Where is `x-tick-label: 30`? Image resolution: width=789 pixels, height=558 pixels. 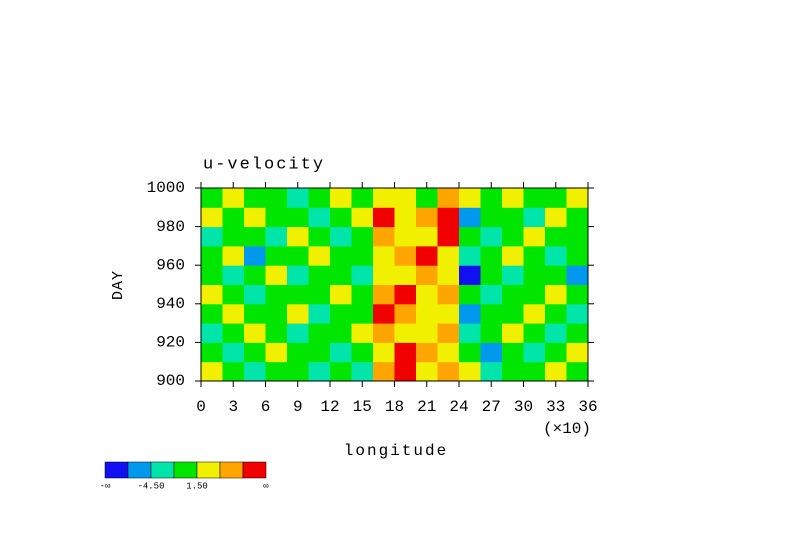 x-tick-label: 30 is located at coordinates (523, 407).